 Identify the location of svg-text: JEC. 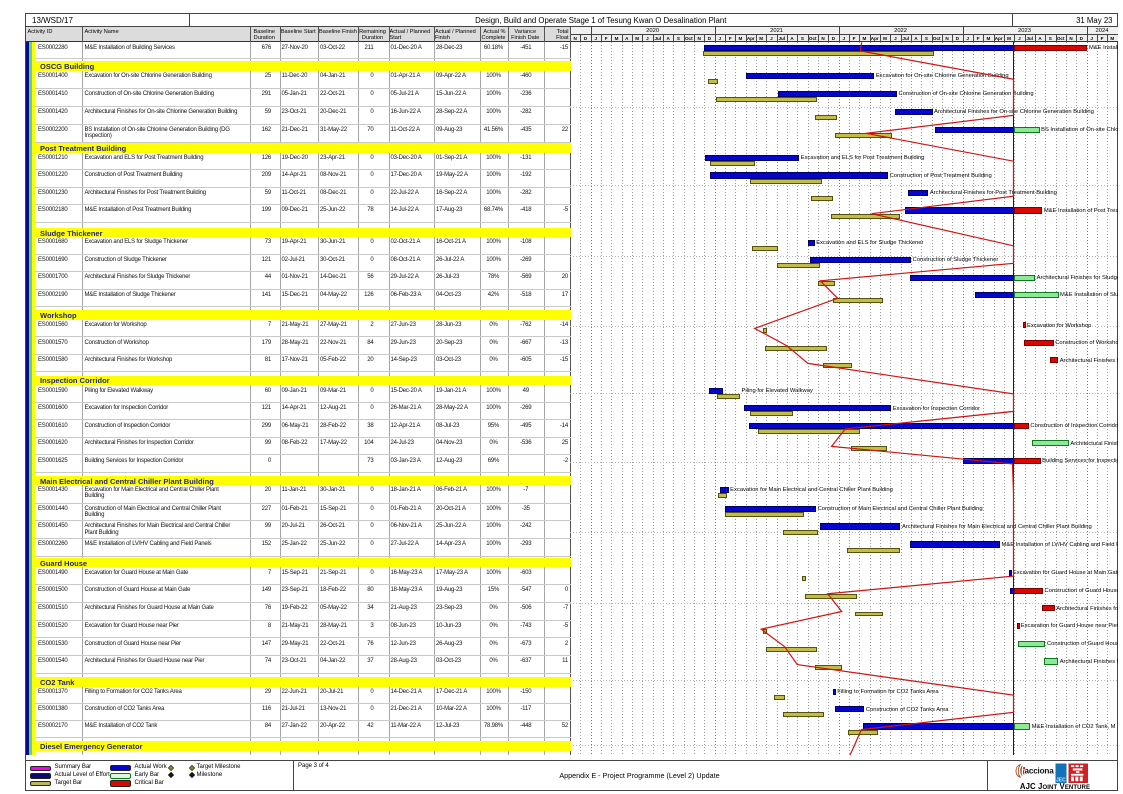
(1061, 781).